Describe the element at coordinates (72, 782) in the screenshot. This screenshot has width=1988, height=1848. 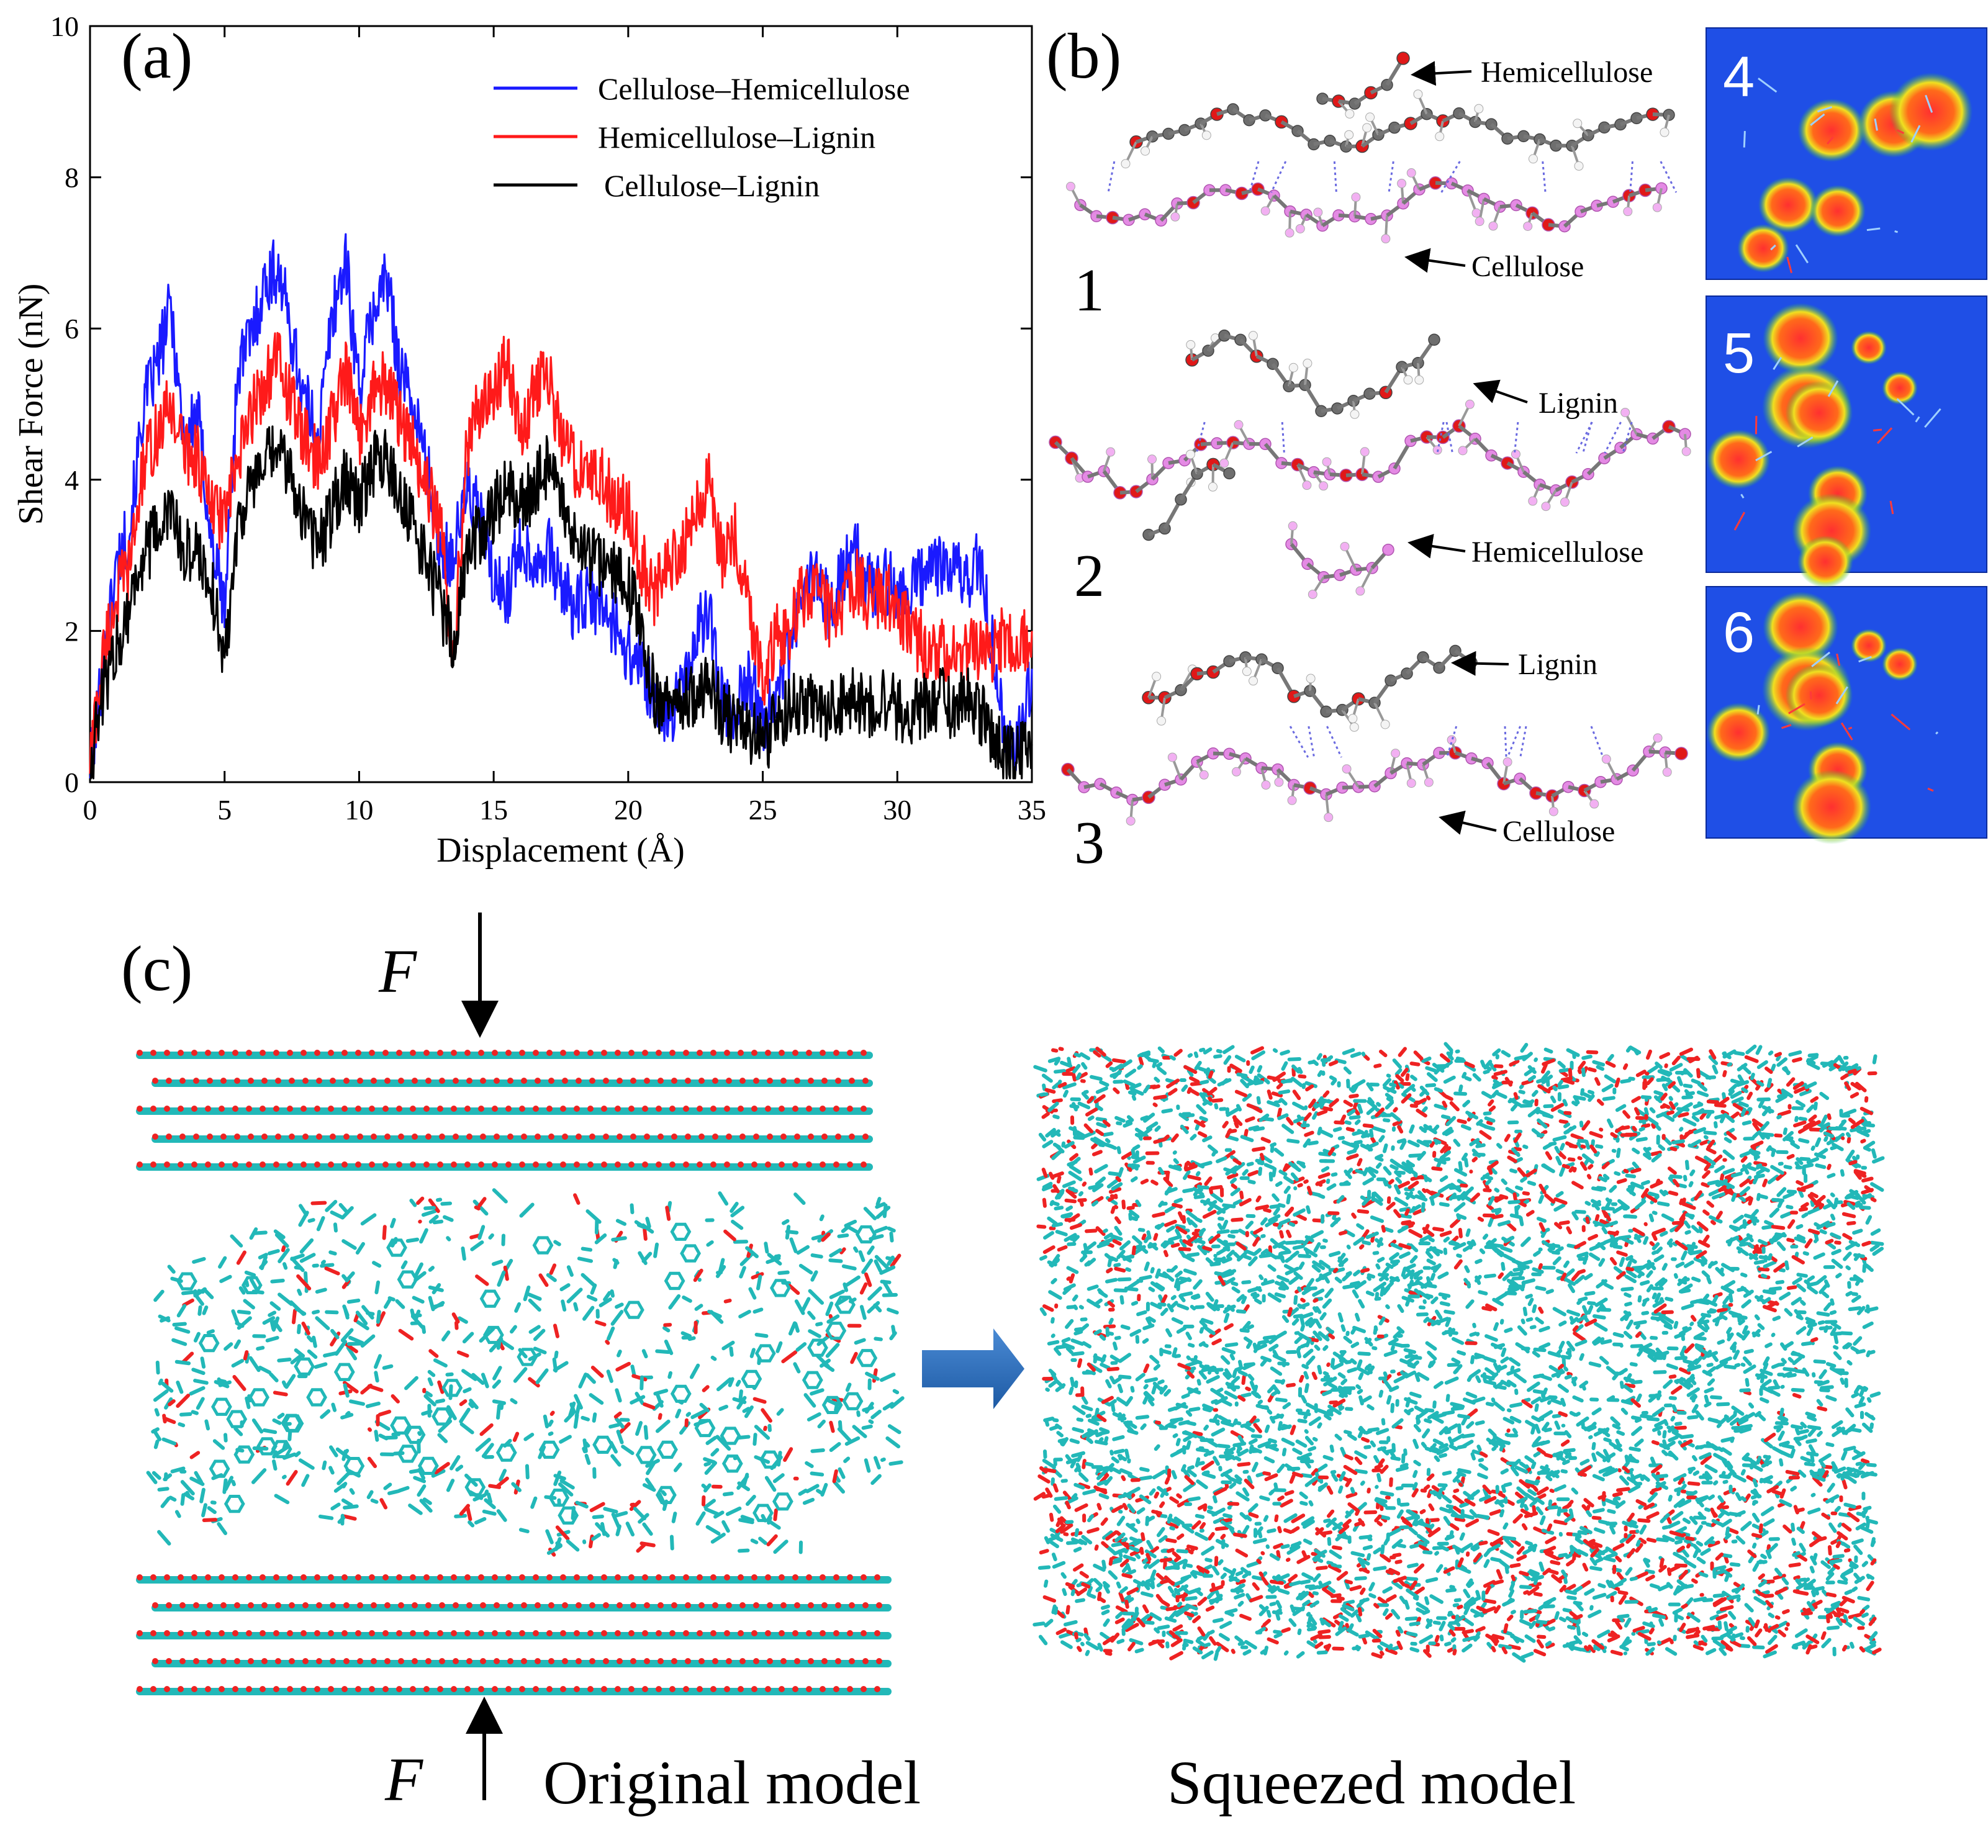
I see `y-tick-label: 0` at that location.